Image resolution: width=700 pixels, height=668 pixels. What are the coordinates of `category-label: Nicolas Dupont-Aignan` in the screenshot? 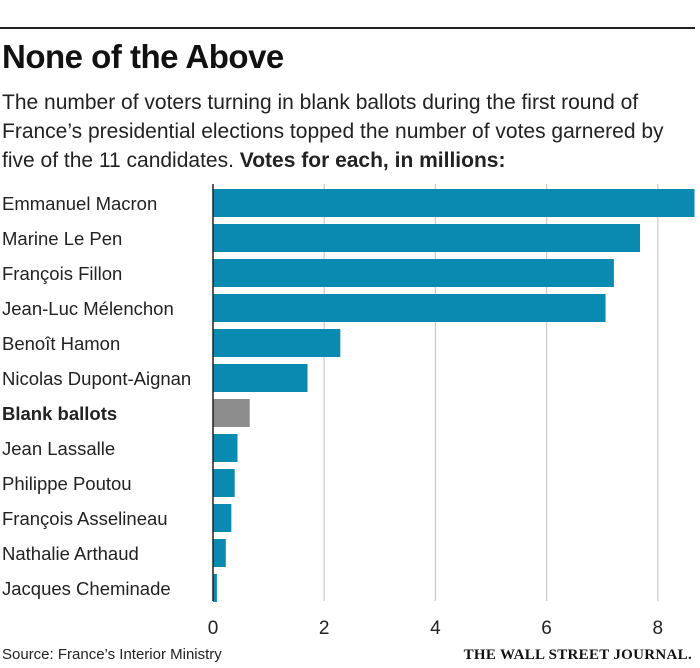 It's located at (96, 378).